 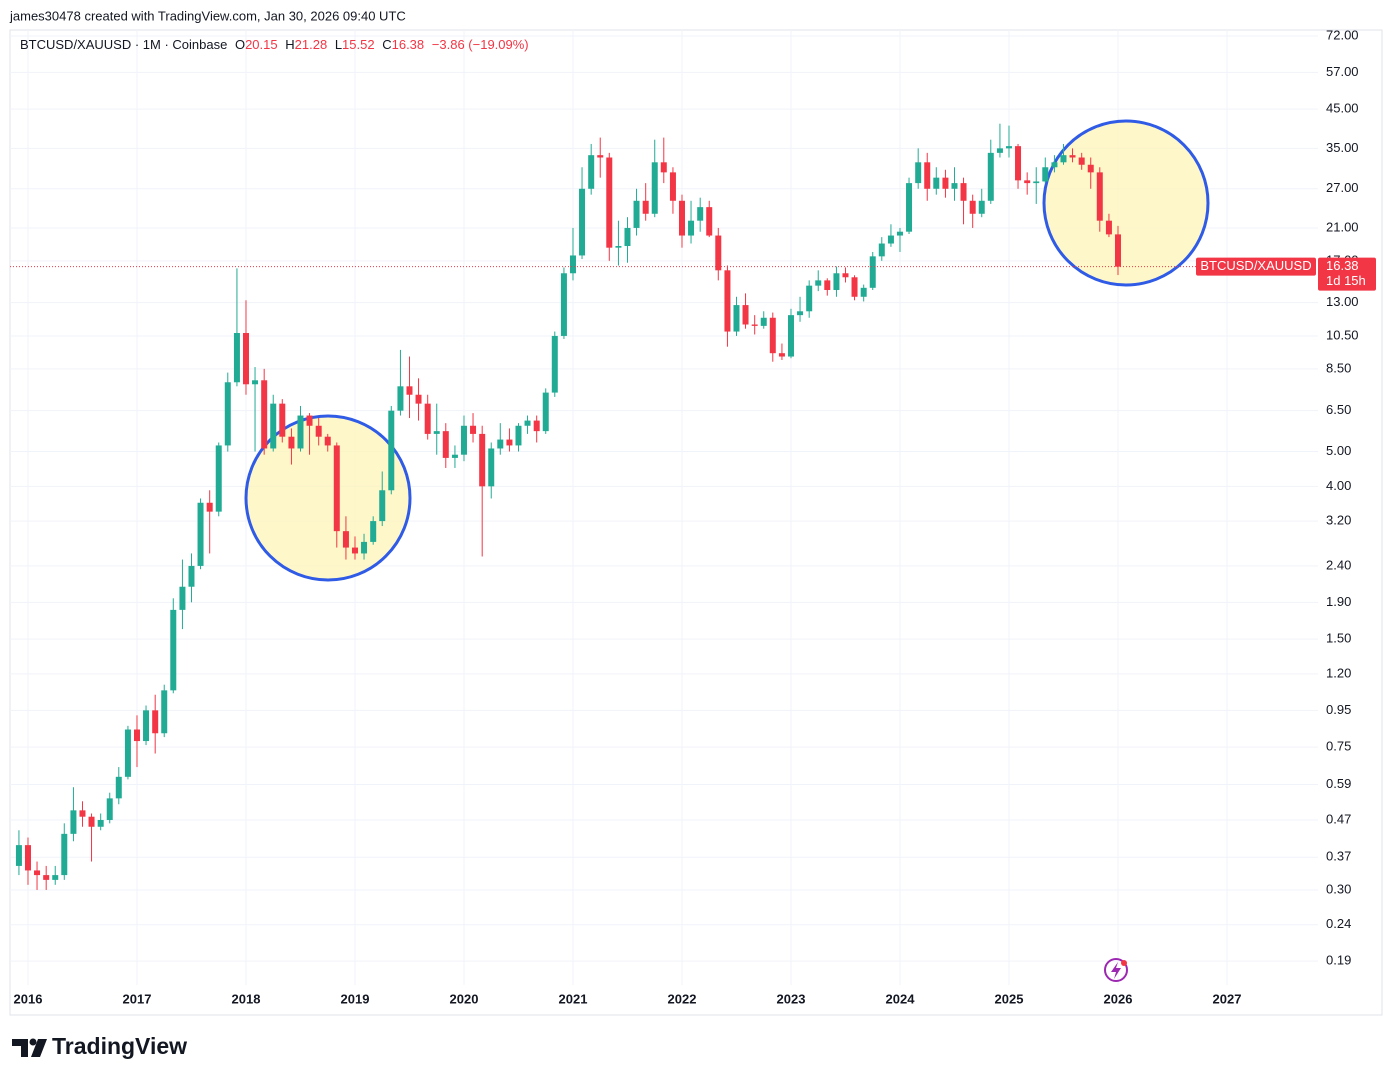 I want to click on y-tick-label: 13.00, so click(x=1342, y=301).